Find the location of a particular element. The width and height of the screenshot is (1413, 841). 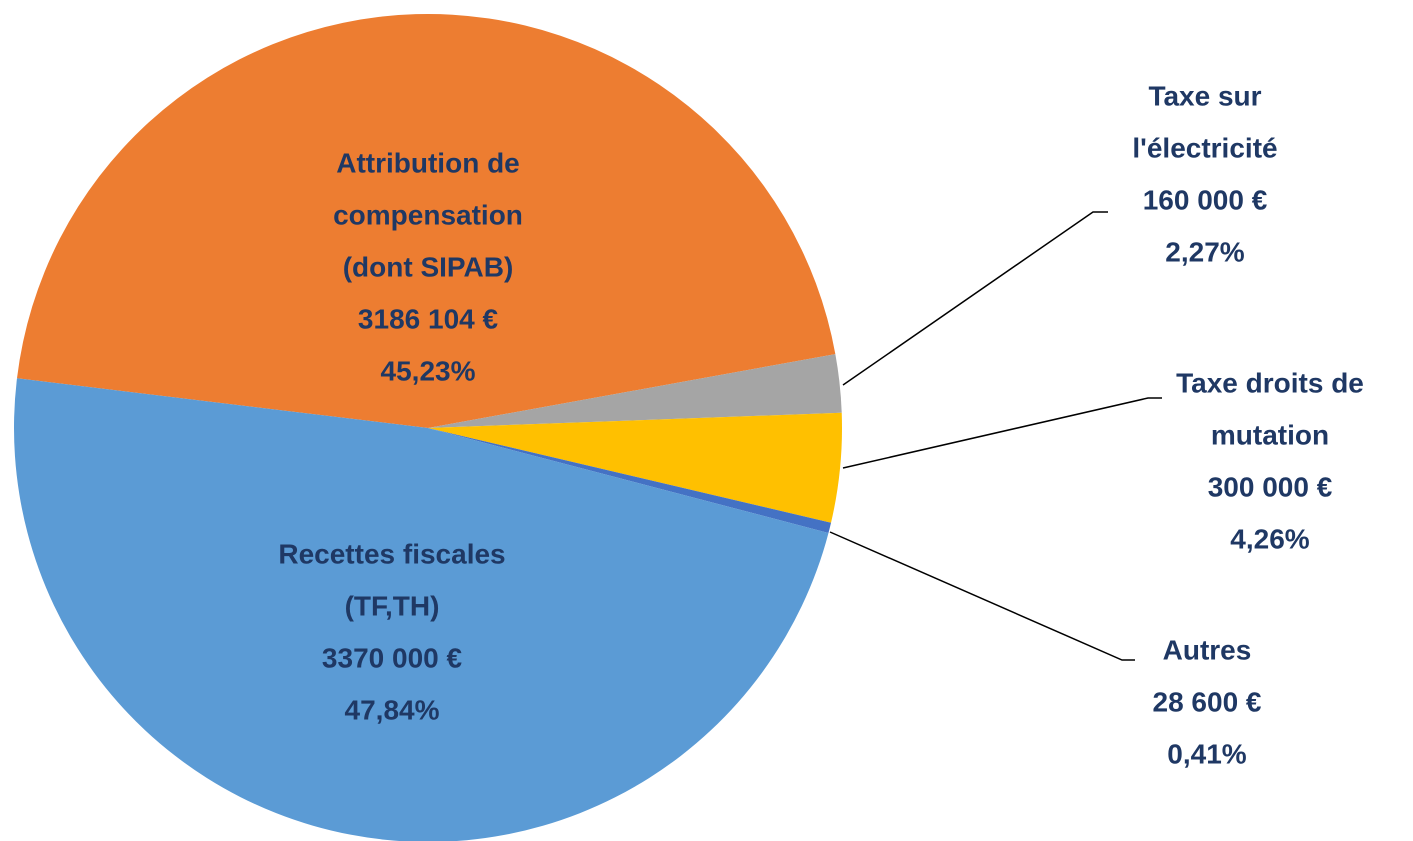

slice-label: Taxe droits de is located at coordinates (1270, 382).